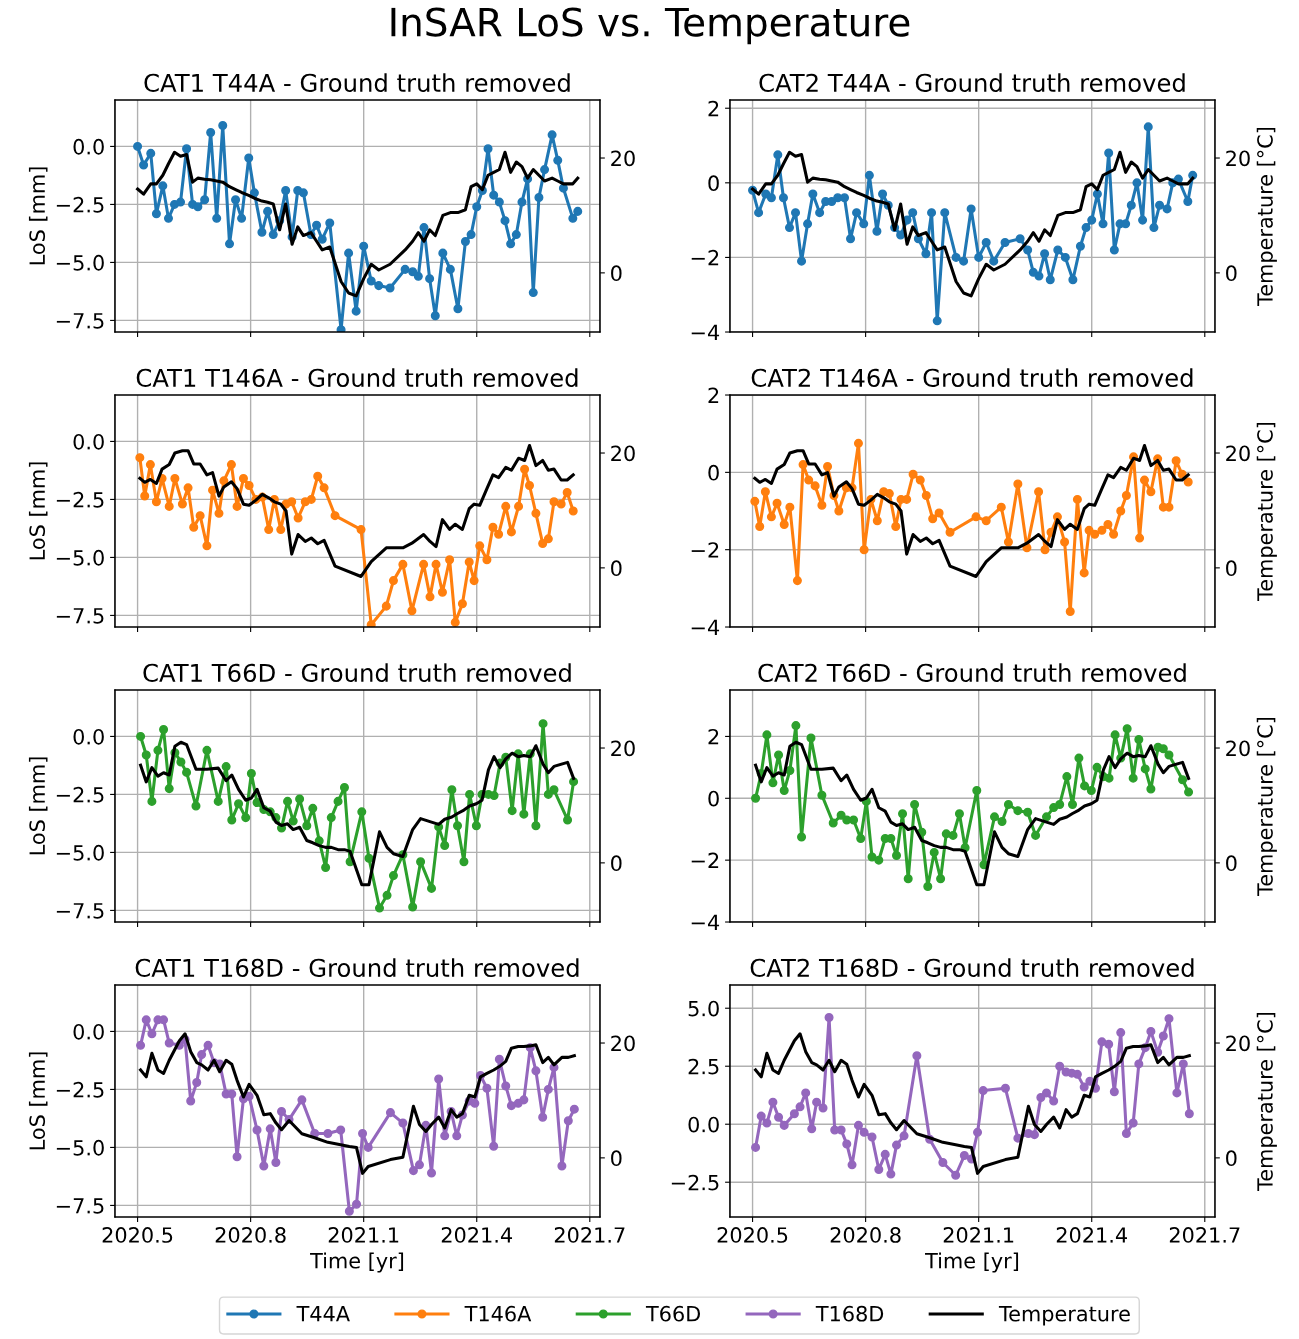  I want to click on legend-label: T66D, so click(673, 1313).